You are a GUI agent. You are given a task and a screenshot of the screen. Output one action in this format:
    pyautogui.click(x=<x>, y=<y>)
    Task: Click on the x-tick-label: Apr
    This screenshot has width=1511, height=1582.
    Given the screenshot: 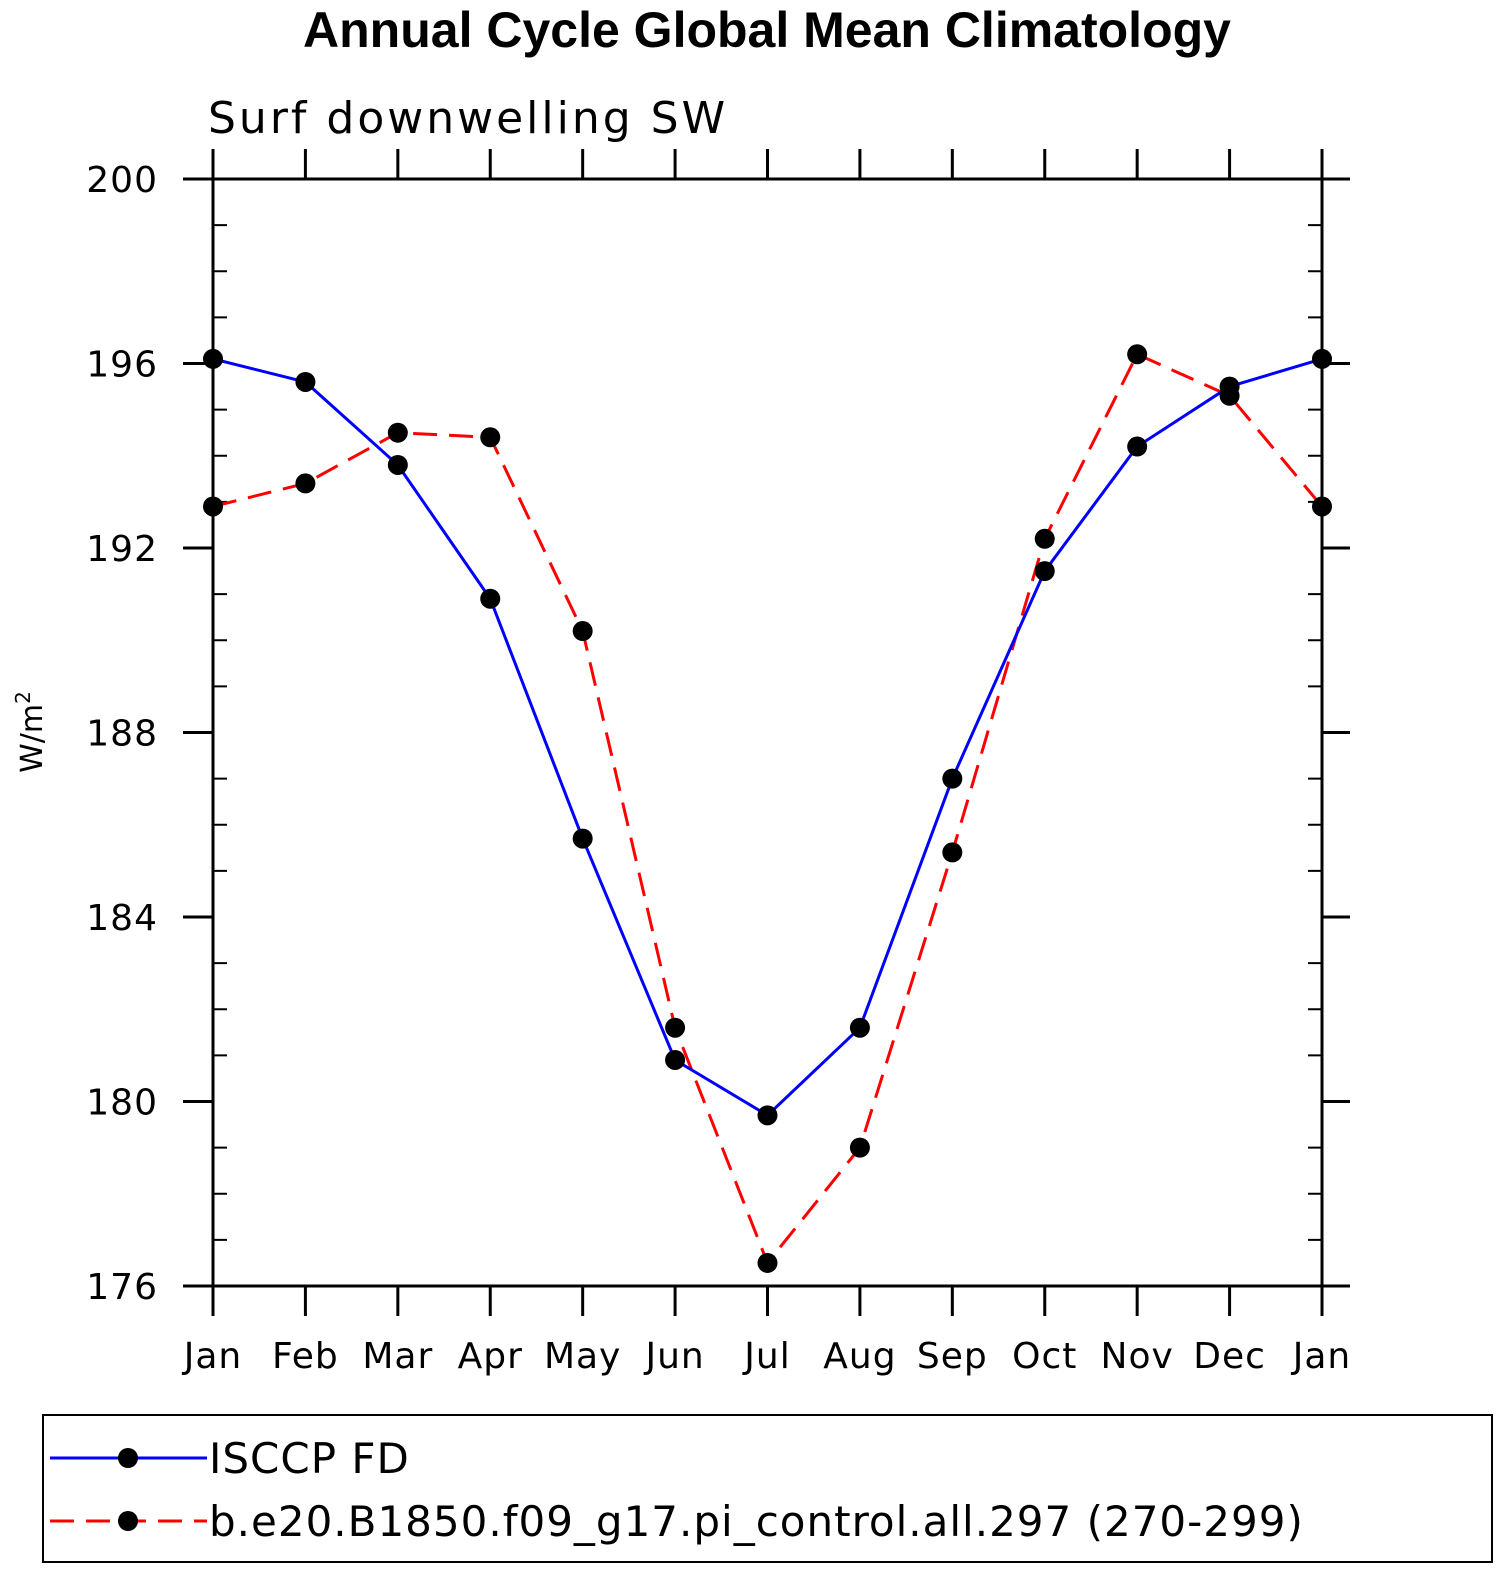 What is the action you would take?
    pyautogui.click(x=490, y=1356)
    